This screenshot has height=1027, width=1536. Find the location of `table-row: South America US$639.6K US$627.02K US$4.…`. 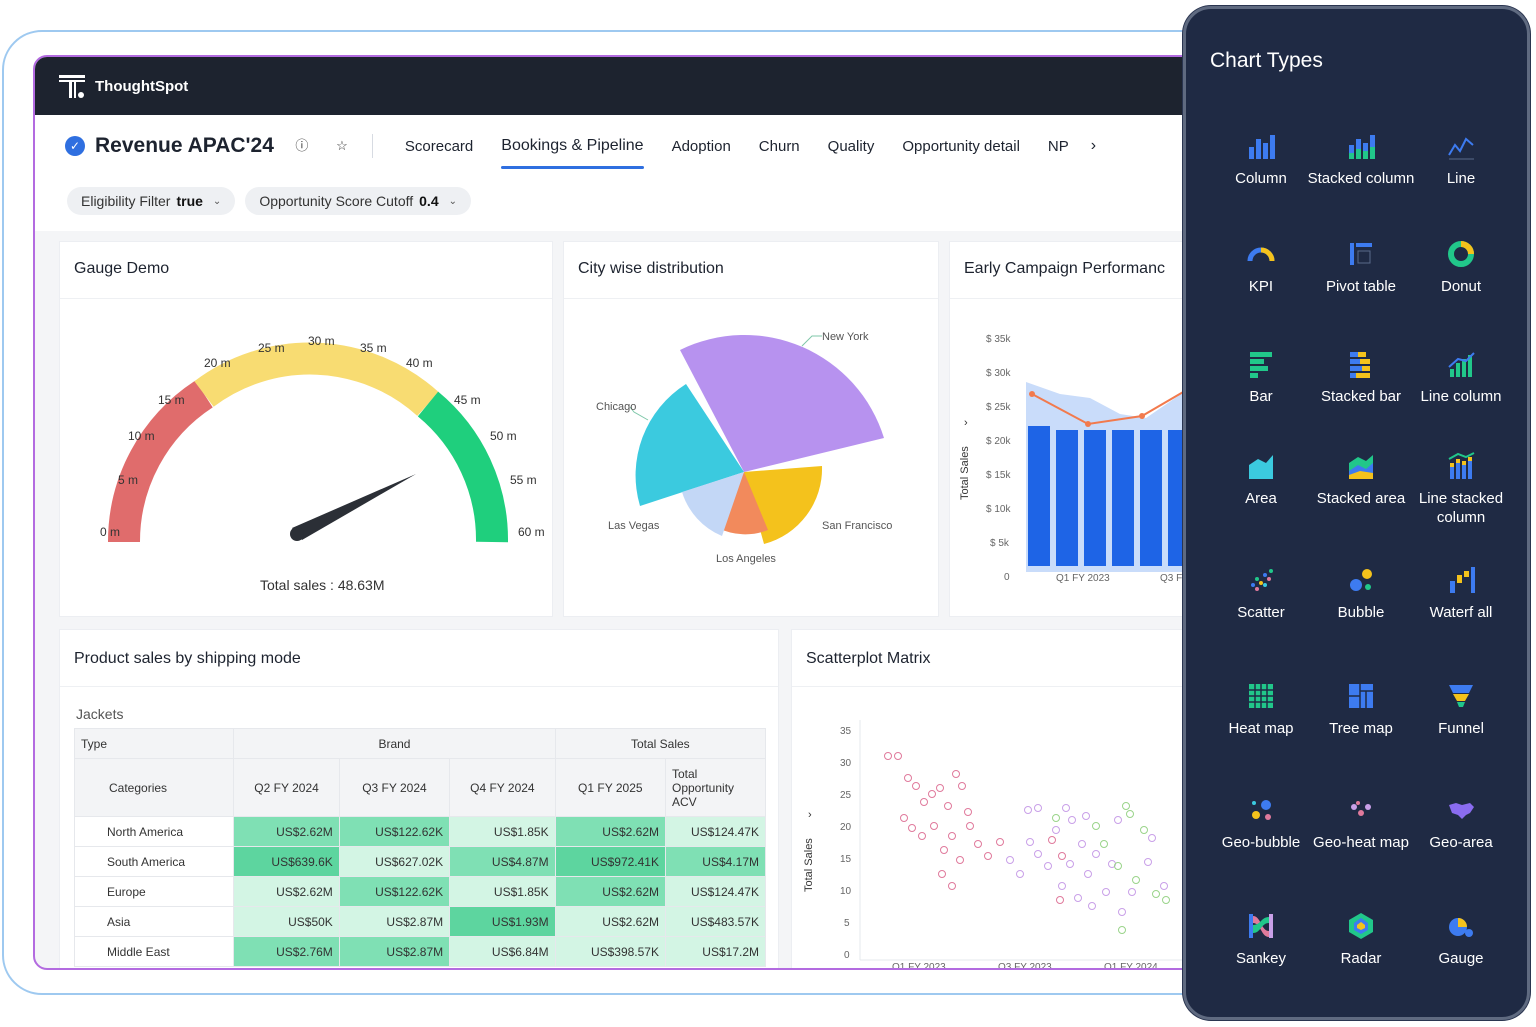

table-row: South America US$639.6K US$627.02K US$4.… is located at coordinates (419, 861).